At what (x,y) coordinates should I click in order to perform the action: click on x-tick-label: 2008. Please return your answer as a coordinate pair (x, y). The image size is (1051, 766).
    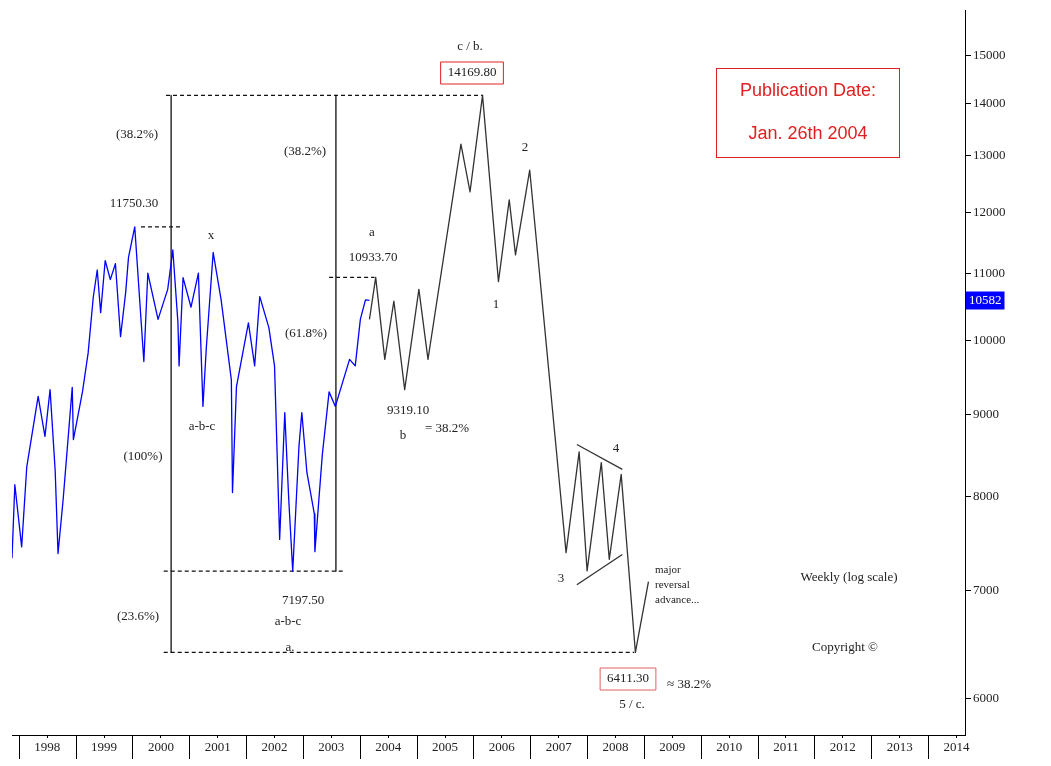
    Looking at the image, I should click on (615, 747).